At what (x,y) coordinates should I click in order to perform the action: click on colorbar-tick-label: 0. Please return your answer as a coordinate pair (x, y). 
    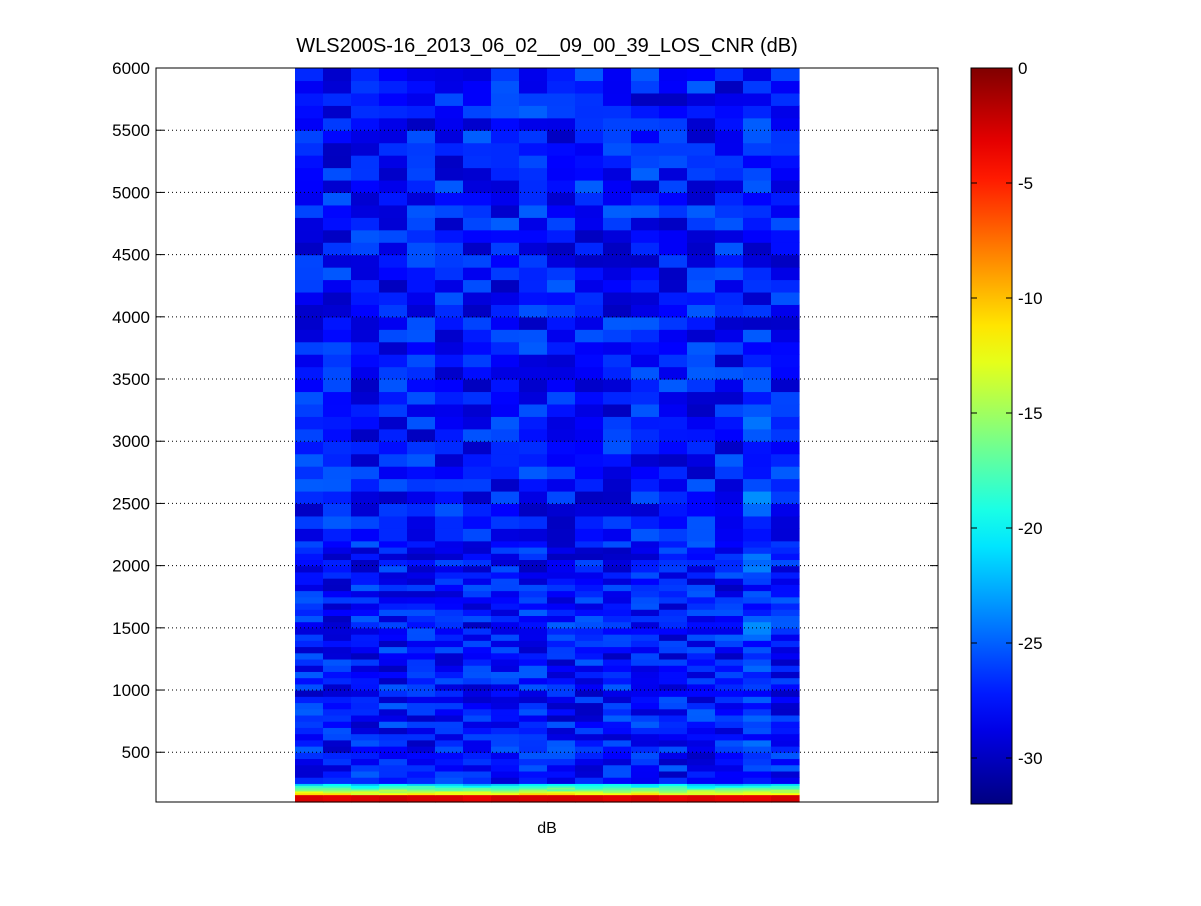
    Looking at the image, I should click on (1022, 68).